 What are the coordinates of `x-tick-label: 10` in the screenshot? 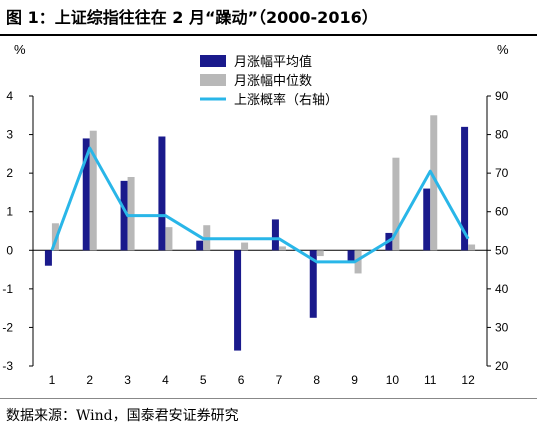 It's located at (393, 380).